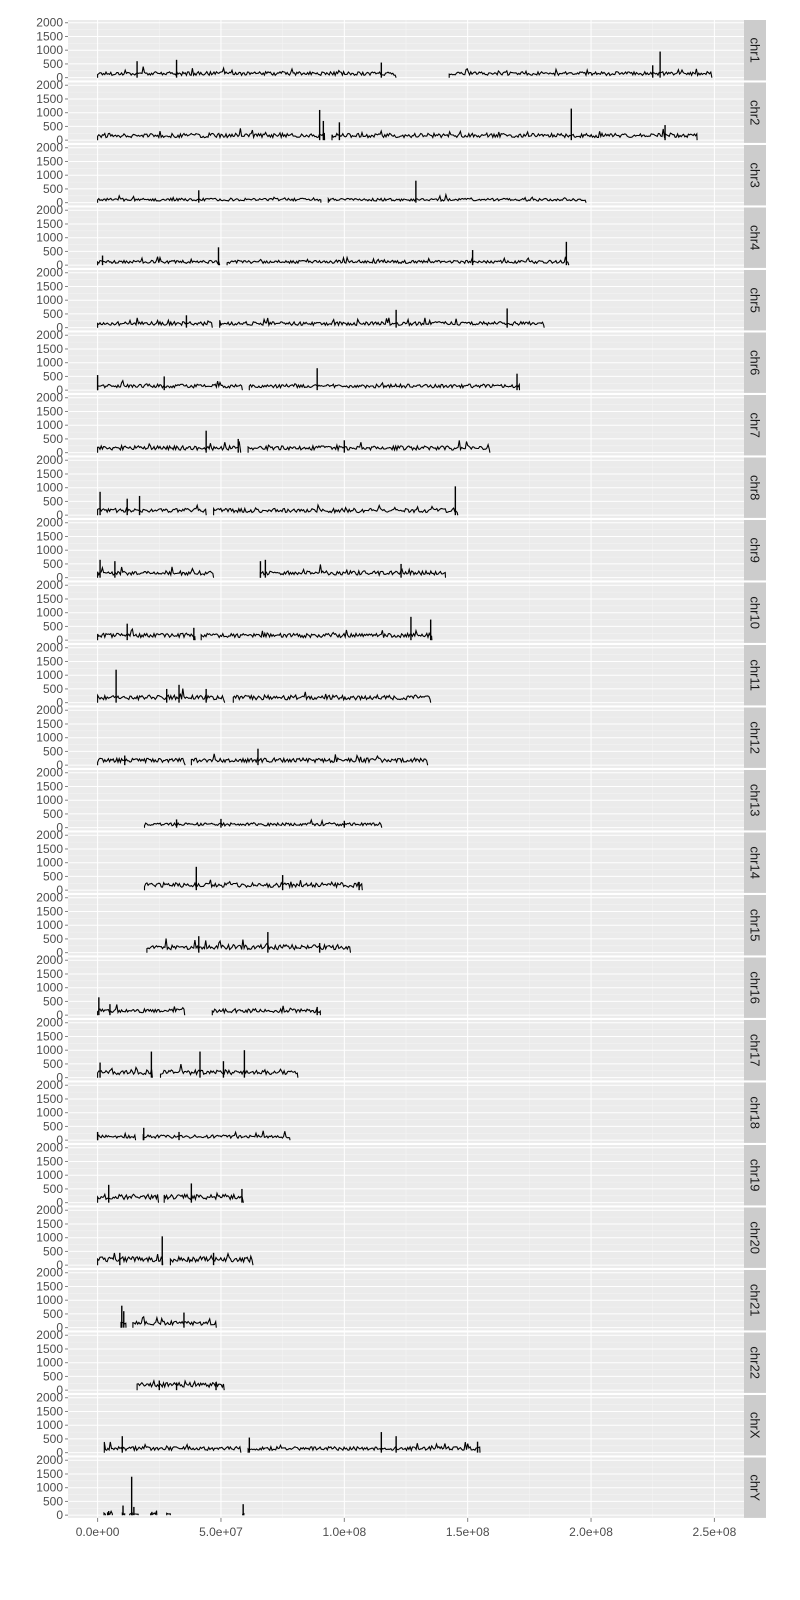 The height and width of the screenshot is (1600, 800). What do you see at coordinates (98, 1532) in the screenshot?
I see `x-tick-label: 0.0e+00` at bounding box center [98, 1532].